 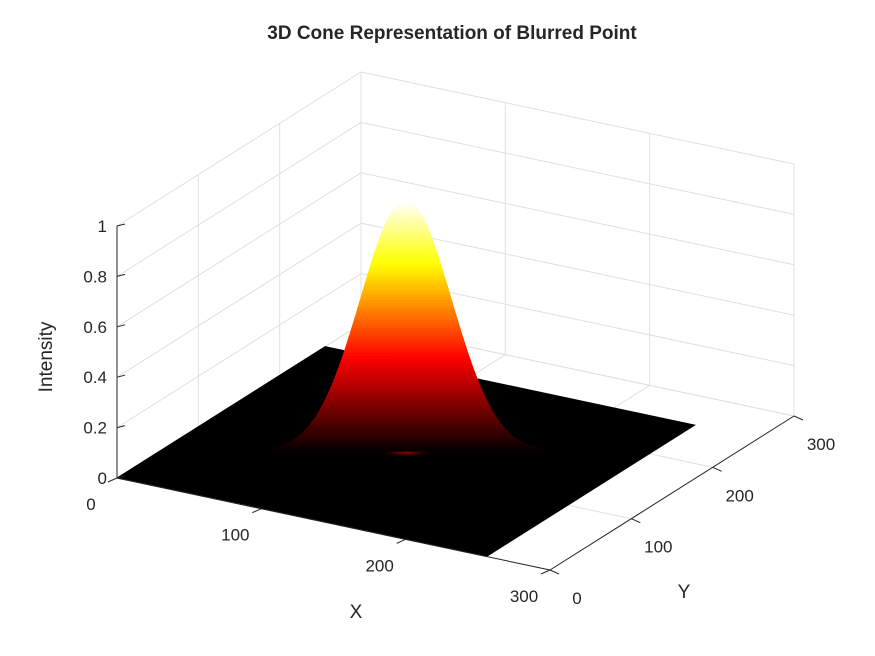 I want to click on y-axis-line, so click(x=672, y=493).